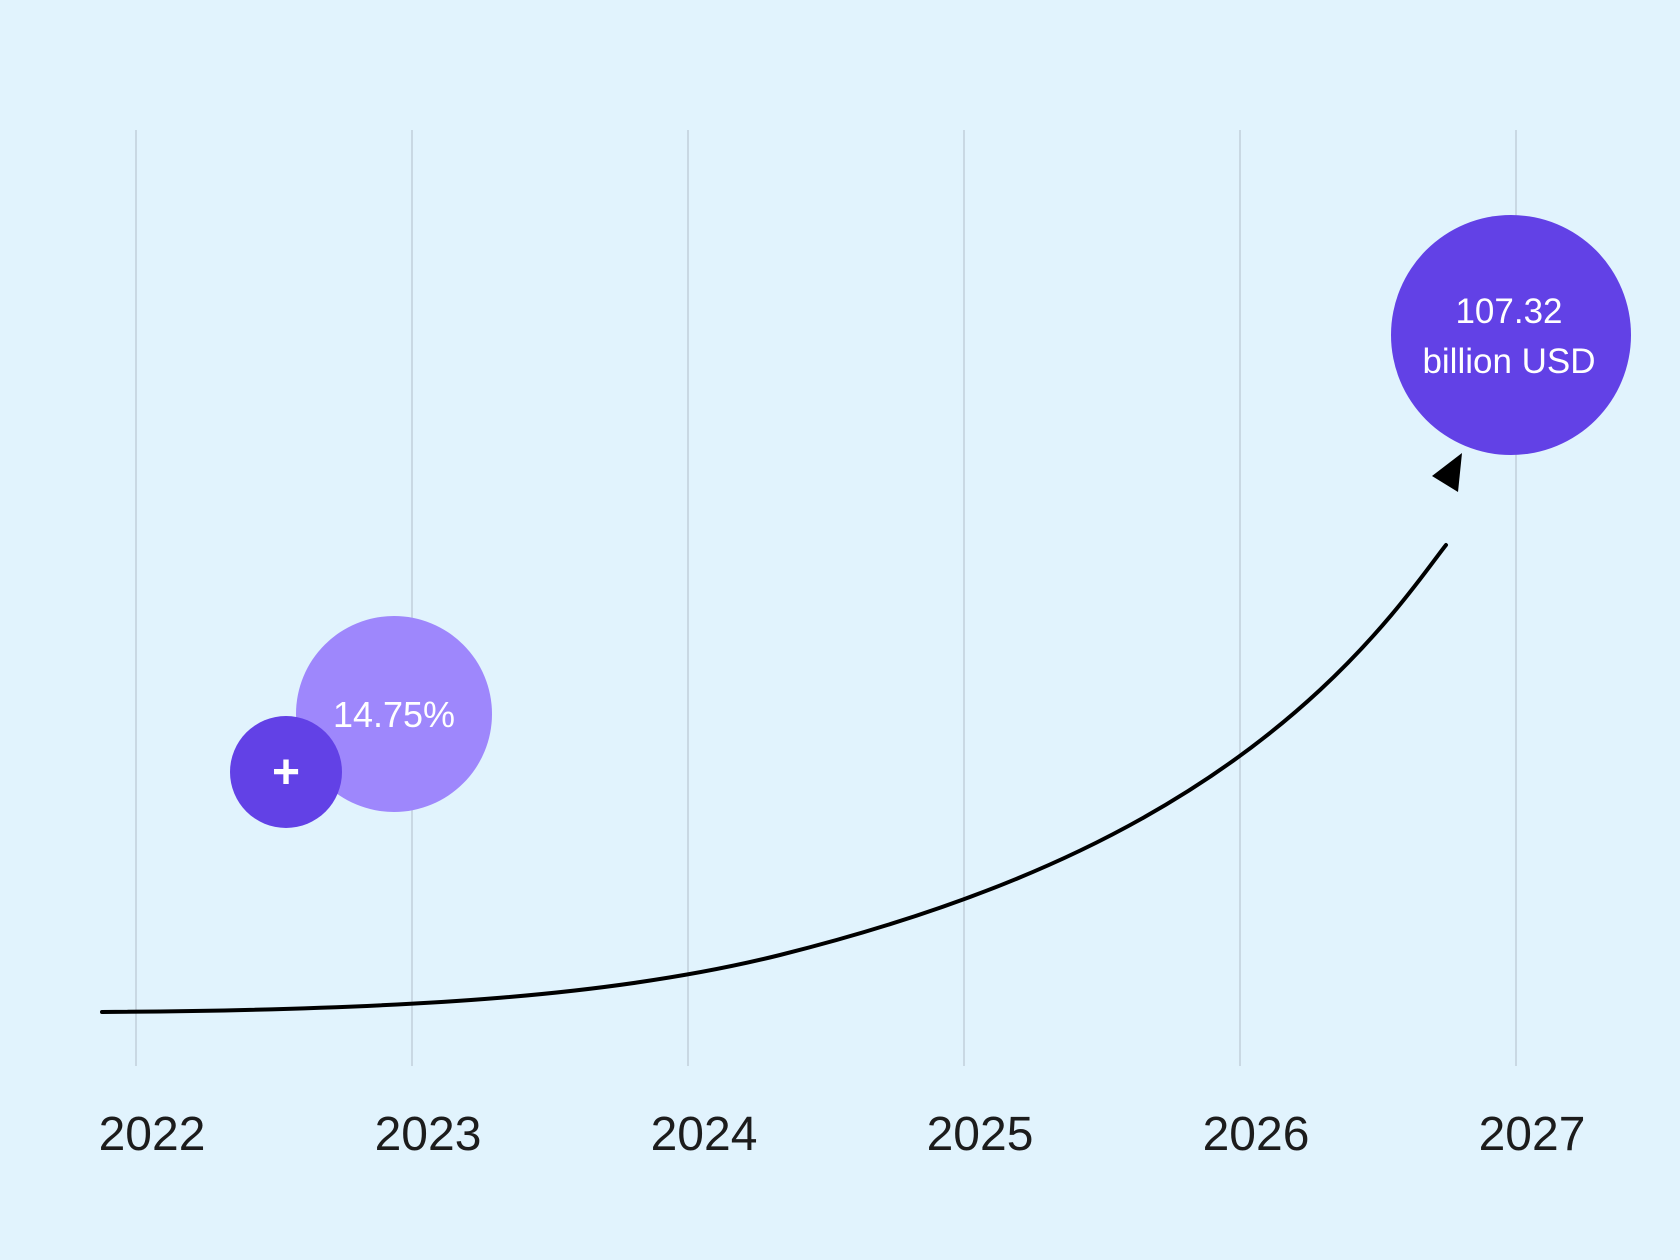 Image resolution: width=1680 pixels, height=1260 pixels. Describe the element at coordinates (1256, 1134) in the screenshot. I see `x-tick-label-2026: 2026` at that location.